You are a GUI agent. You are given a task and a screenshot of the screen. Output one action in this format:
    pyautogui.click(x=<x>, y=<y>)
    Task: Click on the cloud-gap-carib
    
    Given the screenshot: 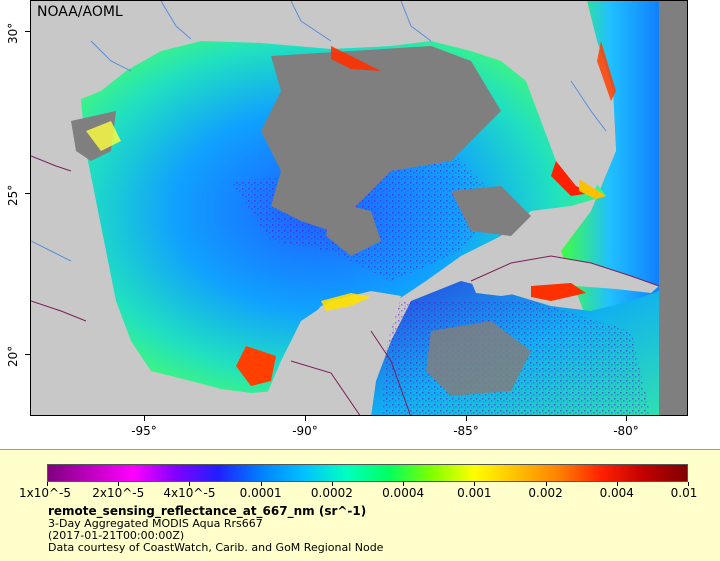 What is the action you would take?
    pyautogui.click(x=478, y=358)
    